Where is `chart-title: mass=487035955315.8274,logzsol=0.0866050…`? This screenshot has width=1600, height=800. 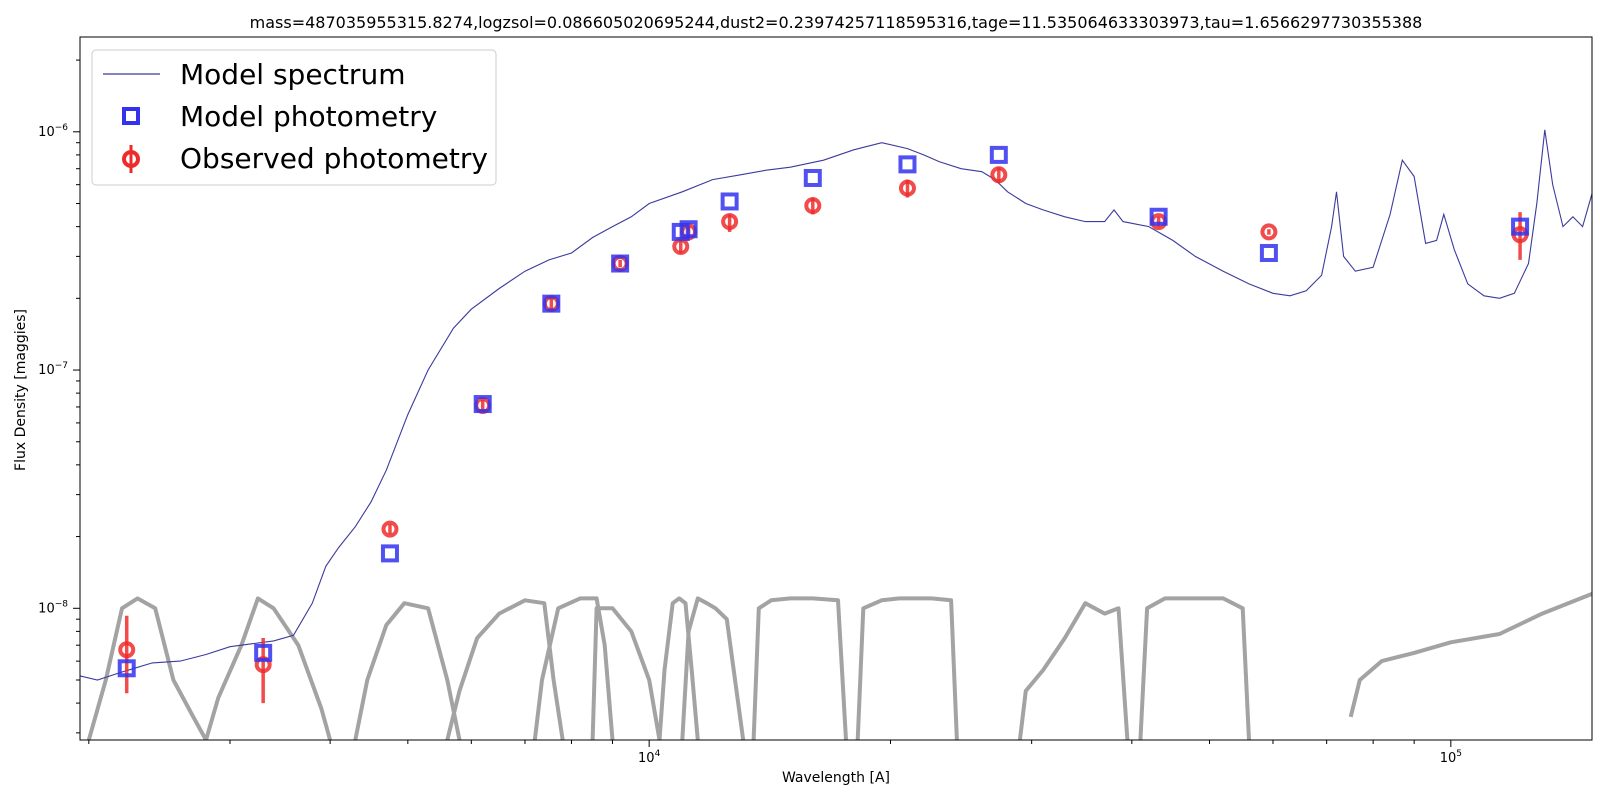
chart-title: mass=487035955315.8274,logzsol=0.0866050… is located at coordinates (836, 22).